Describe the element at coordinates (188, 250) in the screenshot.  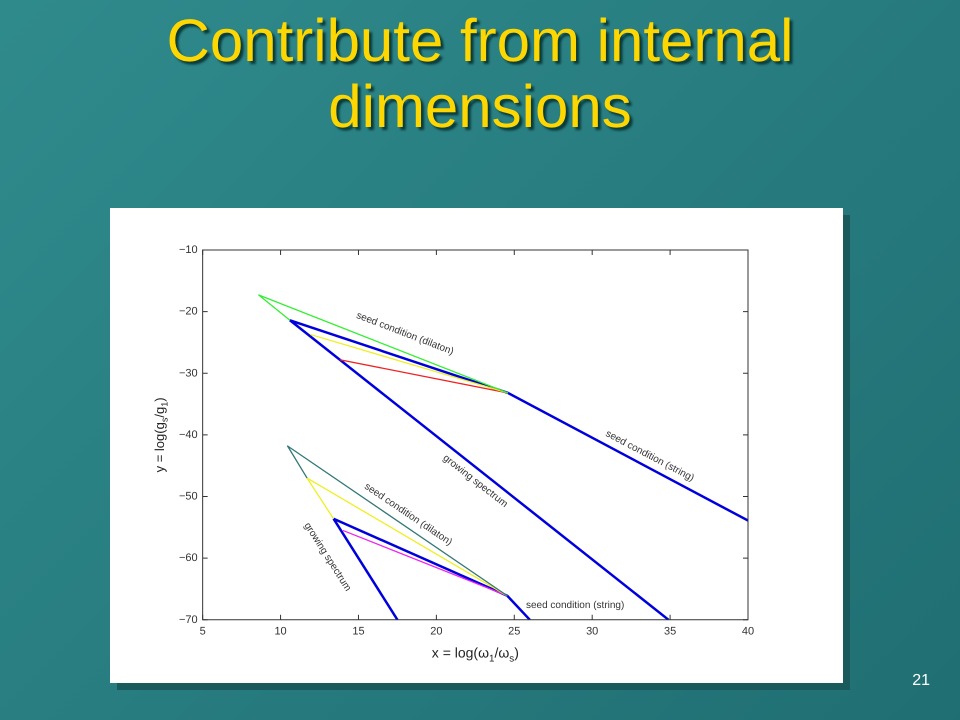
I see `y-tick-label: −10` at that location.